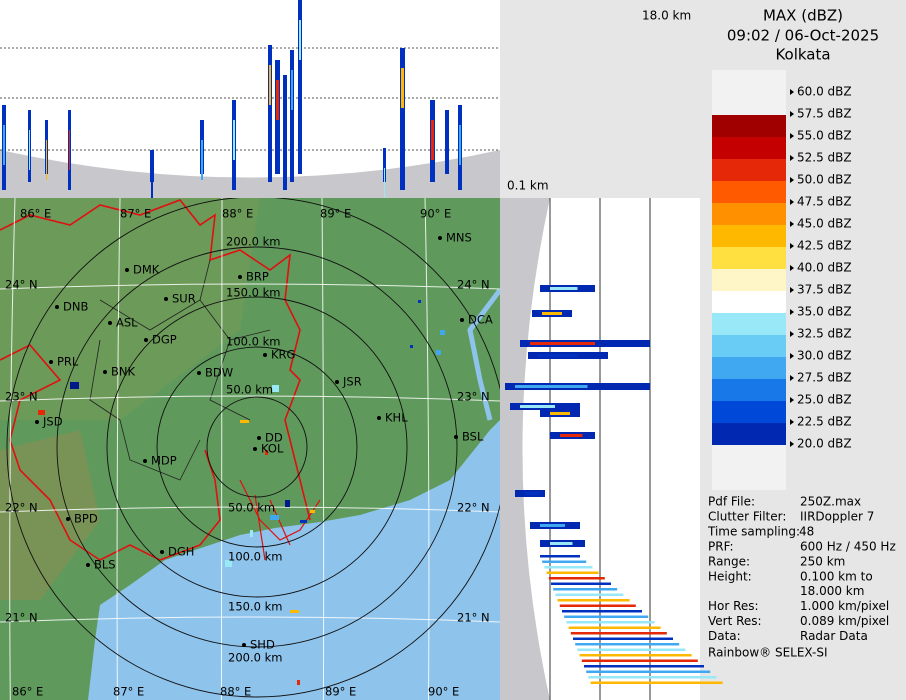  I want to click on city-label: BPD, so click(86, 519).